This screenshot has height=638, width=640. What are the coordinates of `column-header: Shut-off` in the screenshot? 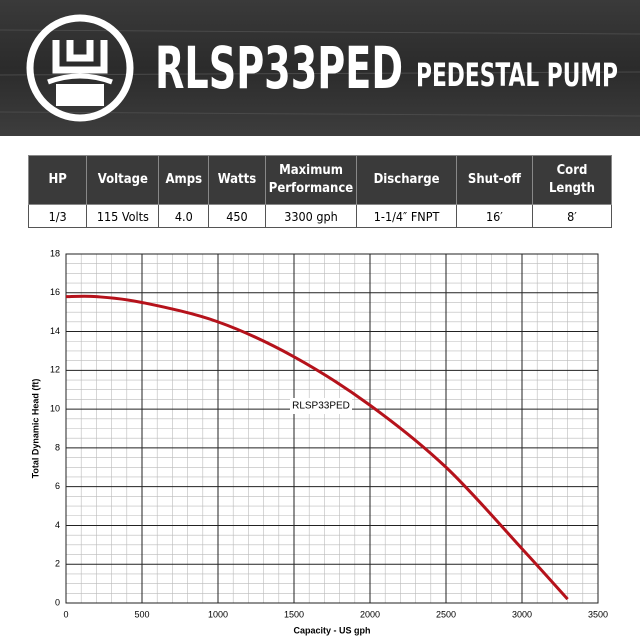 It's located at (494, 180).